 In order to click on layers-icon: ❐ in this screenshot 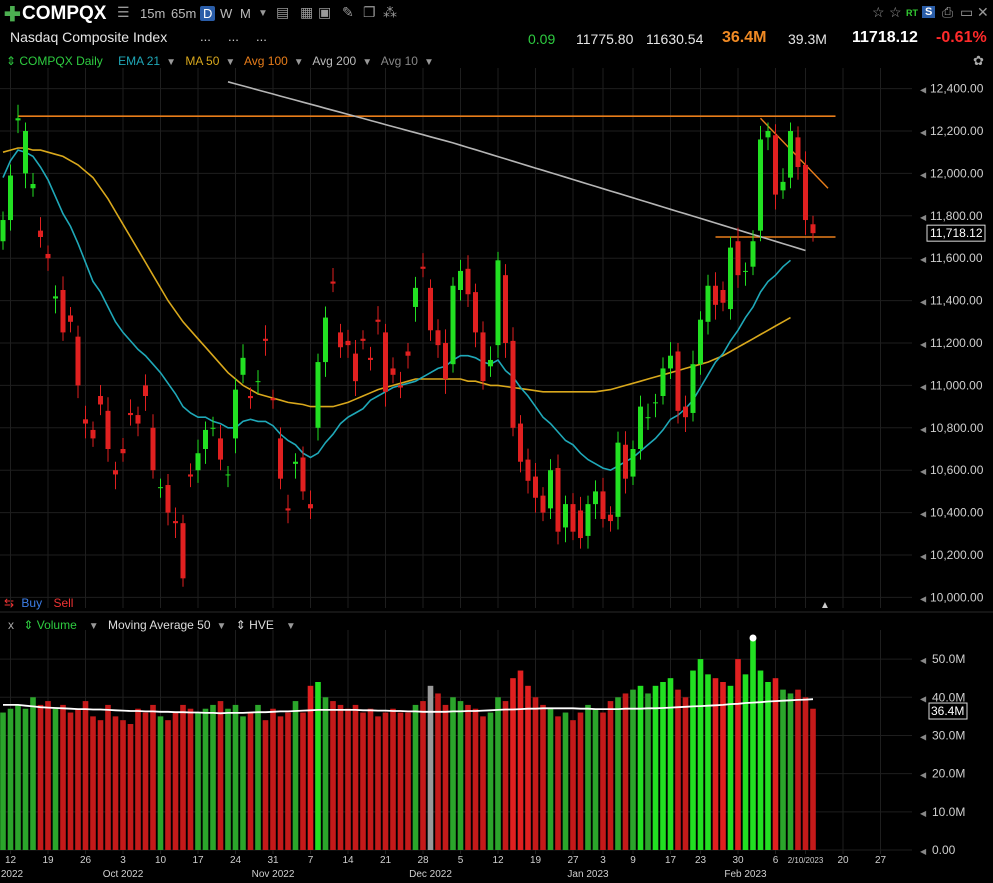, I will do `click(369, 12)`.